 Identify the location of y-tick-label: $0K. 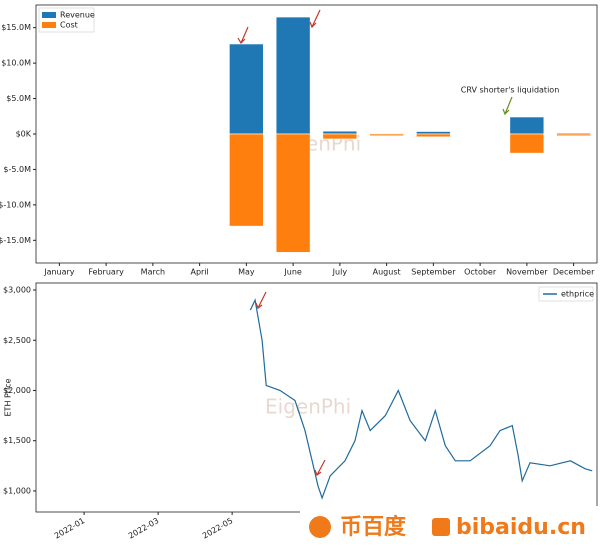
(24, 134).